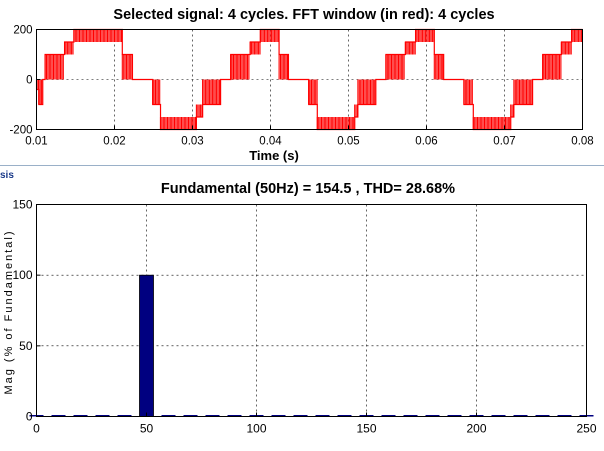 The width and height of the screenshot is (604, 451). Describe the element at coordinates (476, 429) in the screenshot. I see `fft-x-tick-label: 200` at that location.